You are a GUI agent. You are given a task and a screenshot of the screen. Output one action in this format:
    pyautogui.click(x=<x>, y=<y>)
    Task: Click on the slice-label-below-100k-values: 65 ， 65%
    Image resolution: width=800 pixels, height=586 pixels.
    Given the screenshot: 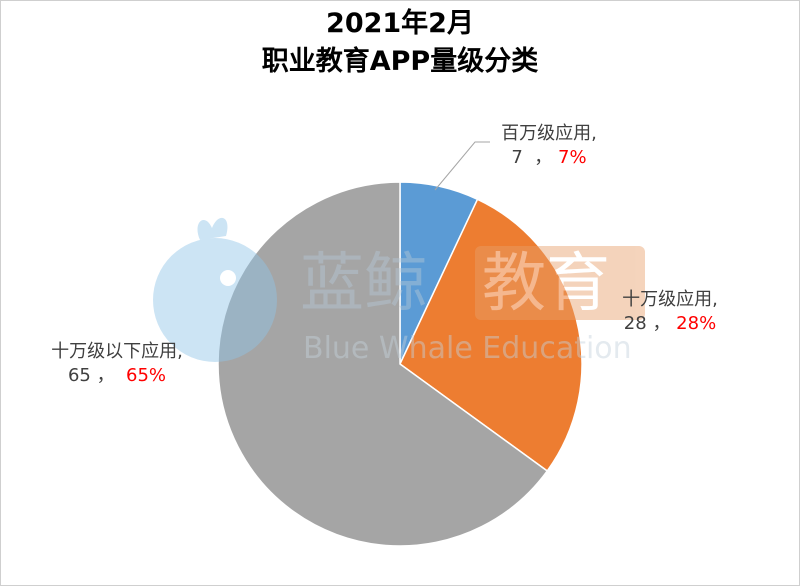 What is the action you would take?
    pyautogui.click(x=117, y=376)
    